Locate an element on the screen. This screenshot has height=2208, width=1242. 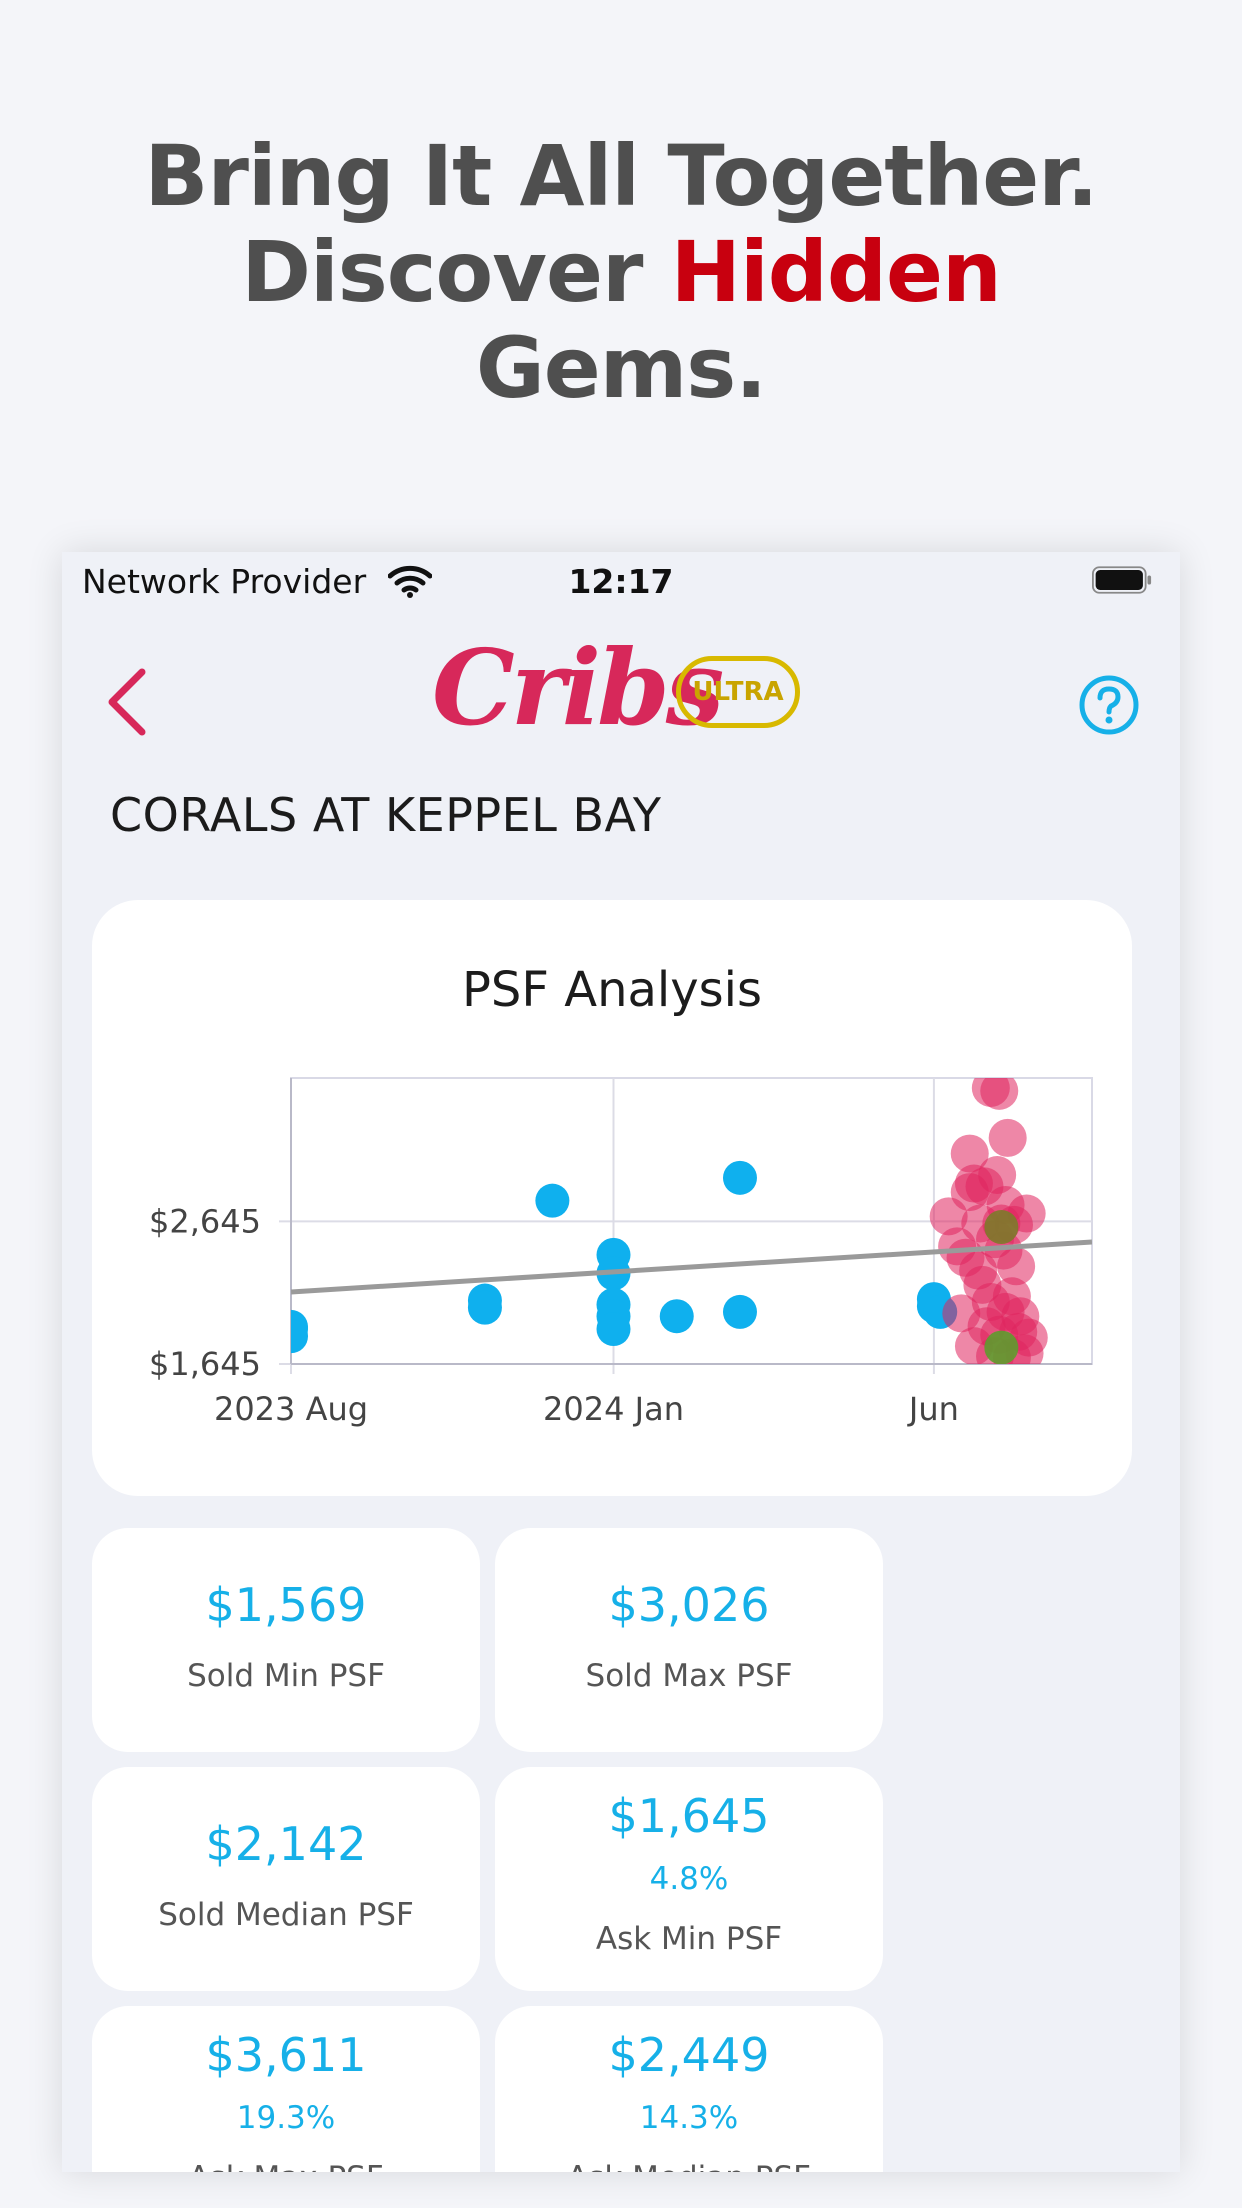
clock: 12:17 is located at coordinates (621, 581).